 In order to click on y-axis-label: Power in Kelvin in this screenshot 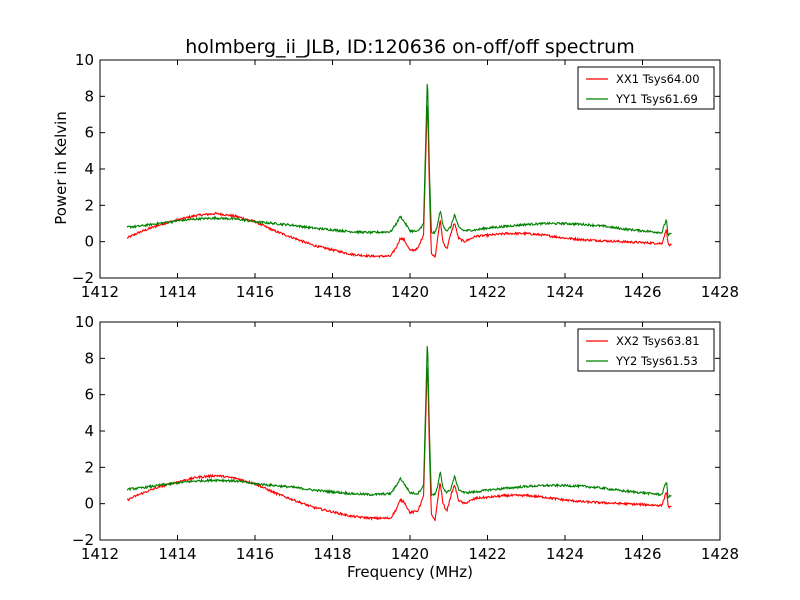, I will do `click(61, 168)`.